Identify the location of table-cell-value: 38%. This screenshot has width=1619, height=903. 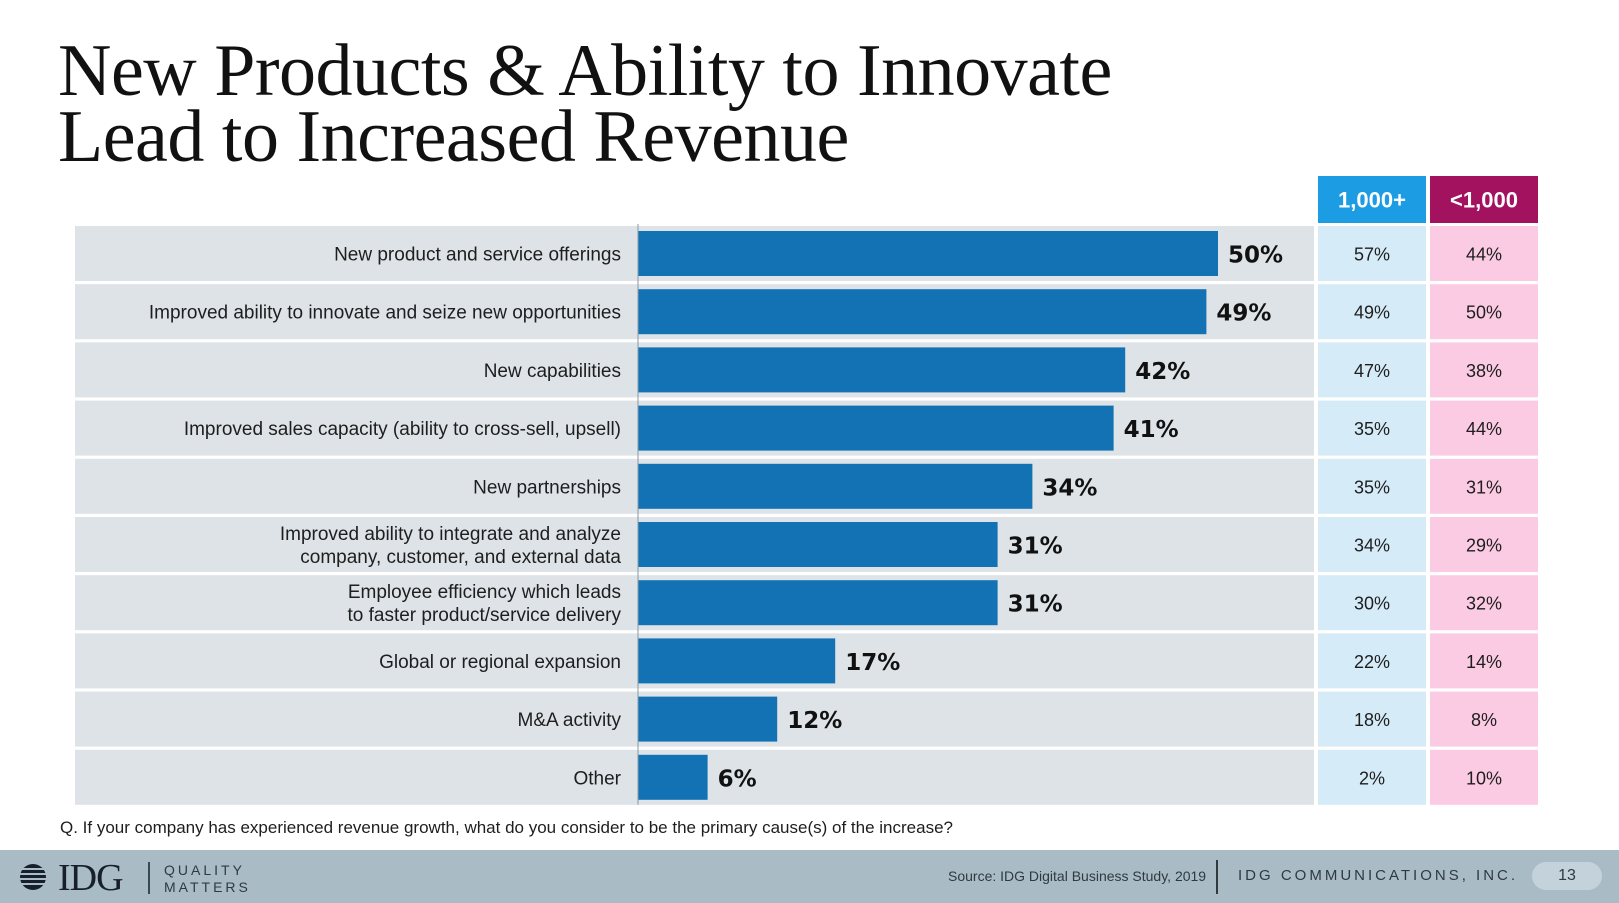
(1484, 371).